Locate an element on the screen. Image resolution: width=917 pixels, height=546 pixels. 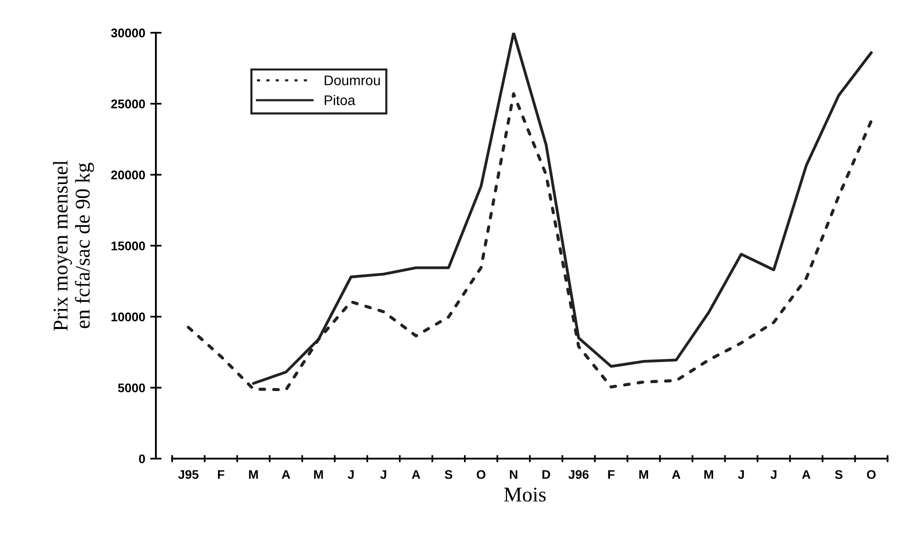
y-tick-label: 25000 is located at coordinates (128, 104).